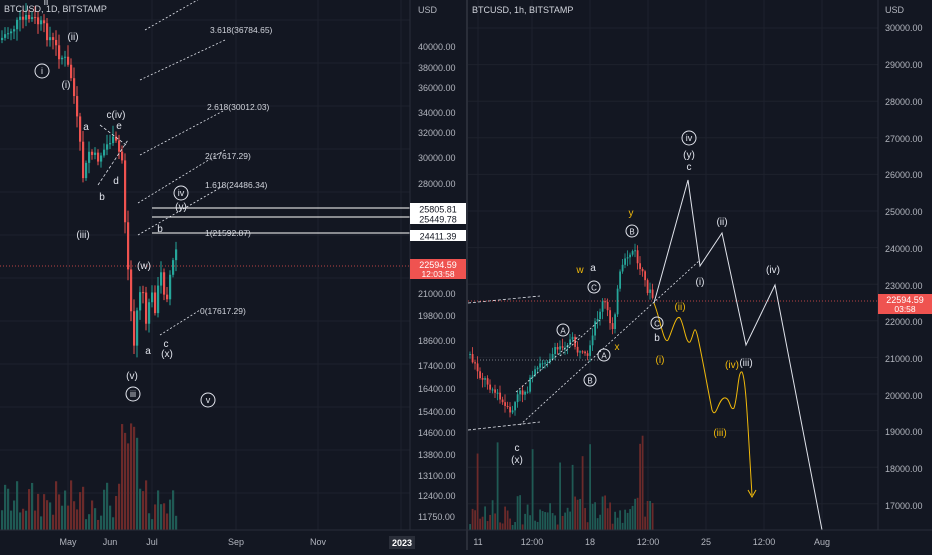 The image size is (932, 555). What do you see at coordinates (42, 71) in the screenshot?
I see `wave-label: i` at bounding box center [42, 71].